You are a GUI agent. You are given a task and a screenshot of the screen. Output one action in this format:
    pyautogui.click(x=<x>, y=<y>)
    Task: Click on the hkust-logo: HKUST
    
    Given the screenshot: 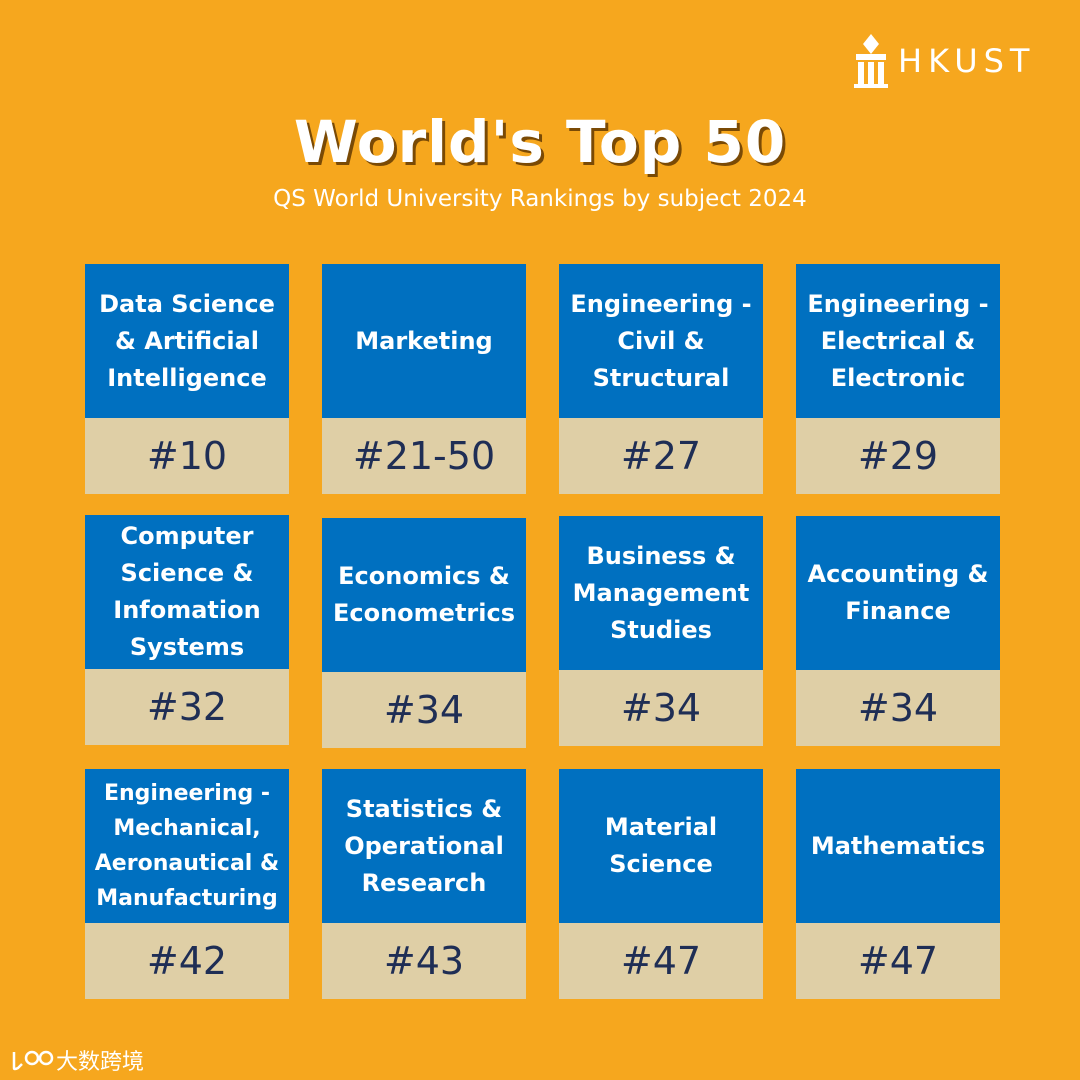 What is the action you would take?
    pyautogui.click(x=943, y=61)
    